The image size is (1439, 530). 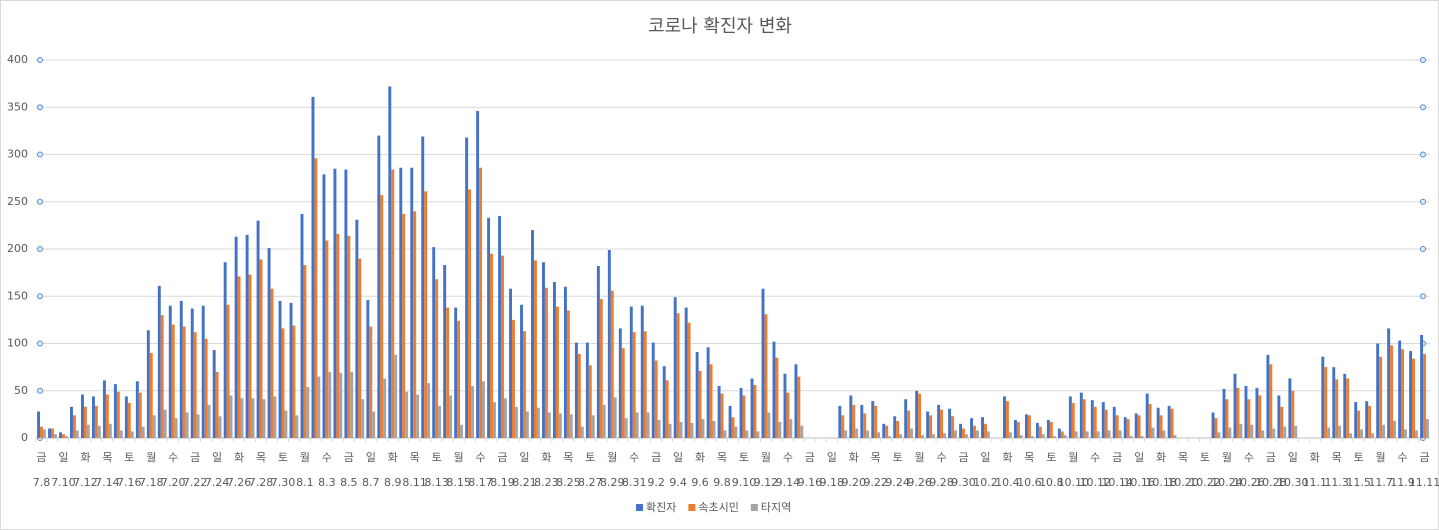 What do you see at coordinates (107, 482) in the screenshot?
I see `x-tick-label: 7.14` at bounding box center [107, 482].